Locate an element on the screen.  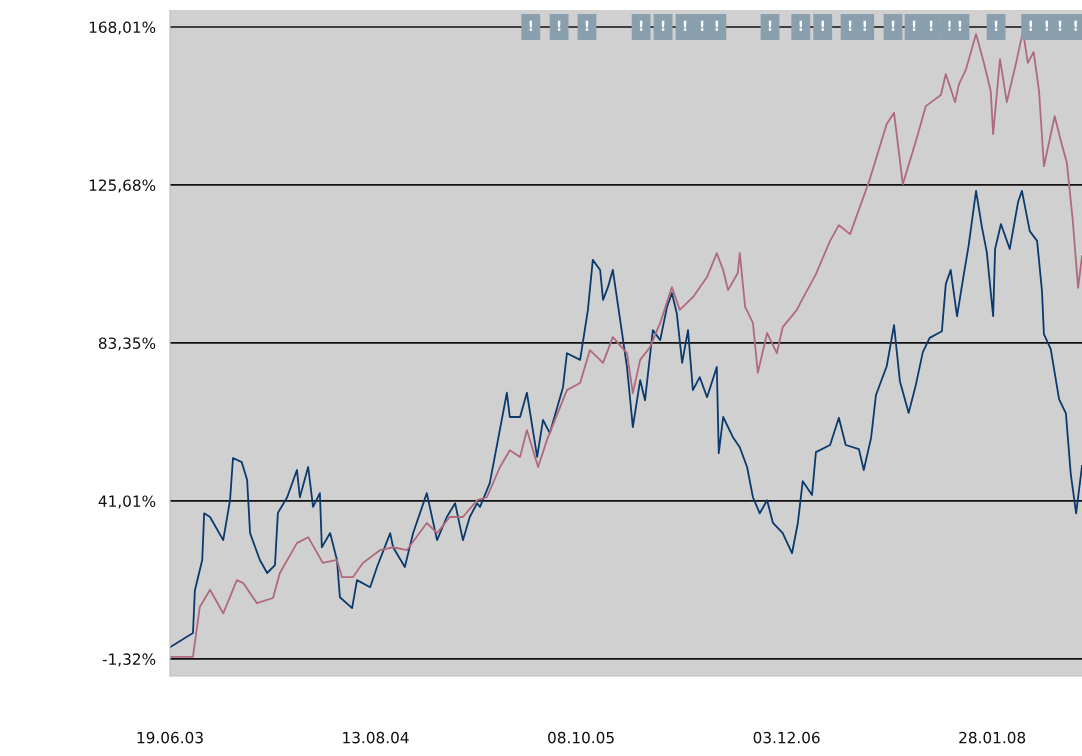
x-tick-label: 03.12.06 is located at coordinates (786, 737).